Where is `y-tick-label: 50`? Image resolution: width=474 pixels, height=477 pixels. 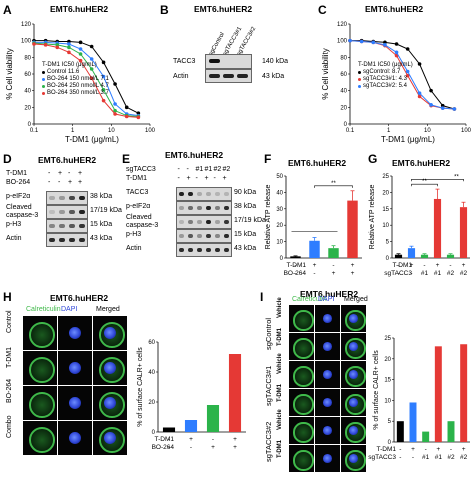 y-tick-label: 50 is located at coordinates (279, 177).